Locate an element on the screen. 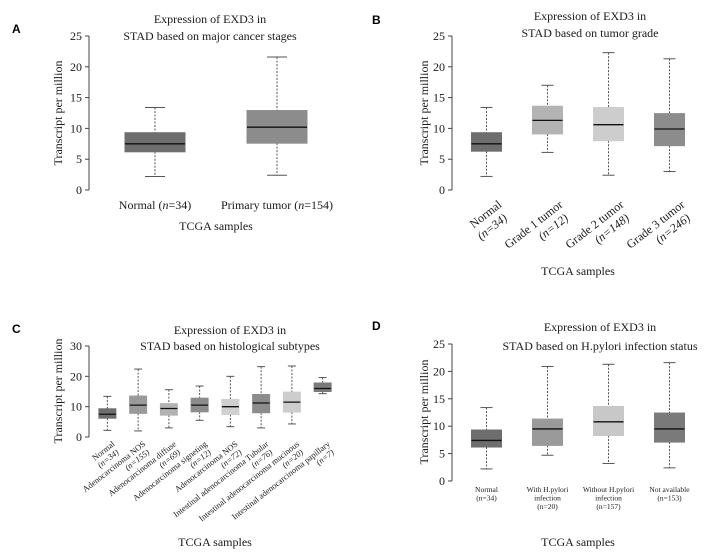 This screenshot has height=555, width=717. panel-d-y-tick-label: 5 is located at coordinates (442, 454).